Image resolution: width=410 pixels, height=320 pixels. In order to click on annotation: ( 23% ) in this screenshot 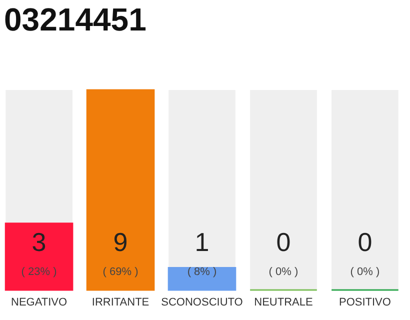, I will do `click(39, 272)`.